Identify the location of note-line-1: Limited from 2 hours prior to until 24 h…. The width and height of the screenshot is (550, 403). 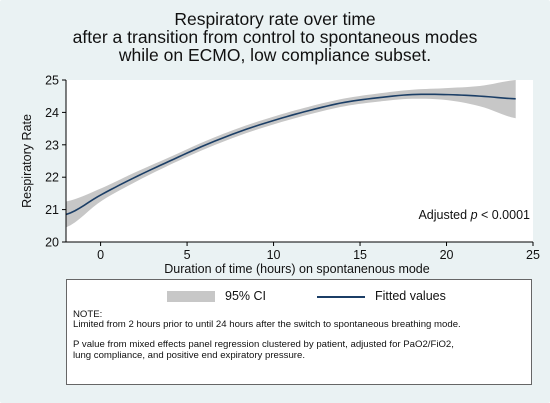
(267, 324).